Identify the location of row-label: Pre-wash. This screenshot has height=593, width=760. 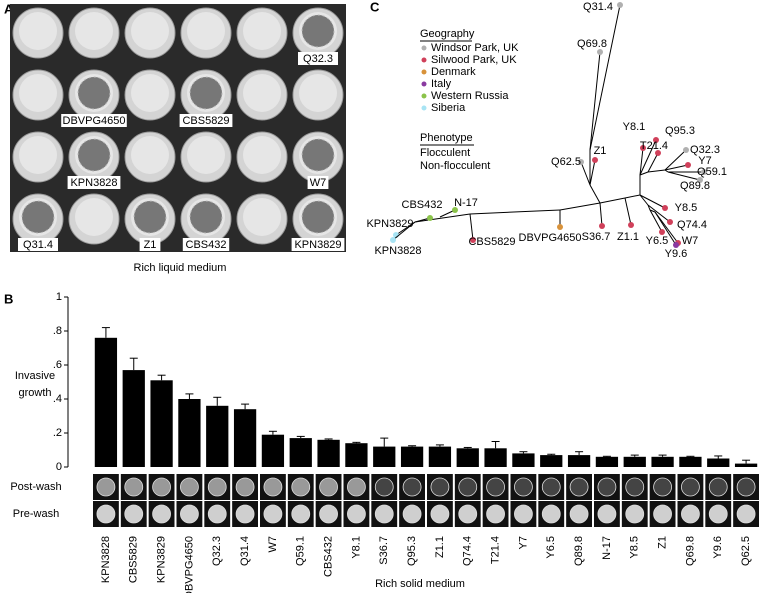
(36, 514).